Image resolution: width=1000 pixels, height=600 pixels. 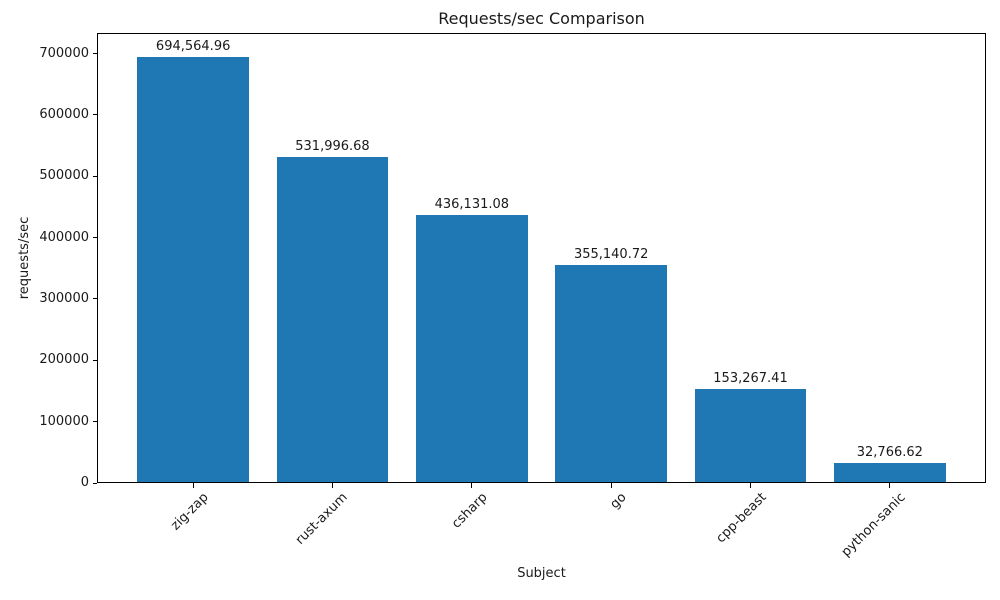 What do you see at coordinates (64, 176) in the screenshot?
I see `y-tick-label: 500000` at bounding box center [64, 176].